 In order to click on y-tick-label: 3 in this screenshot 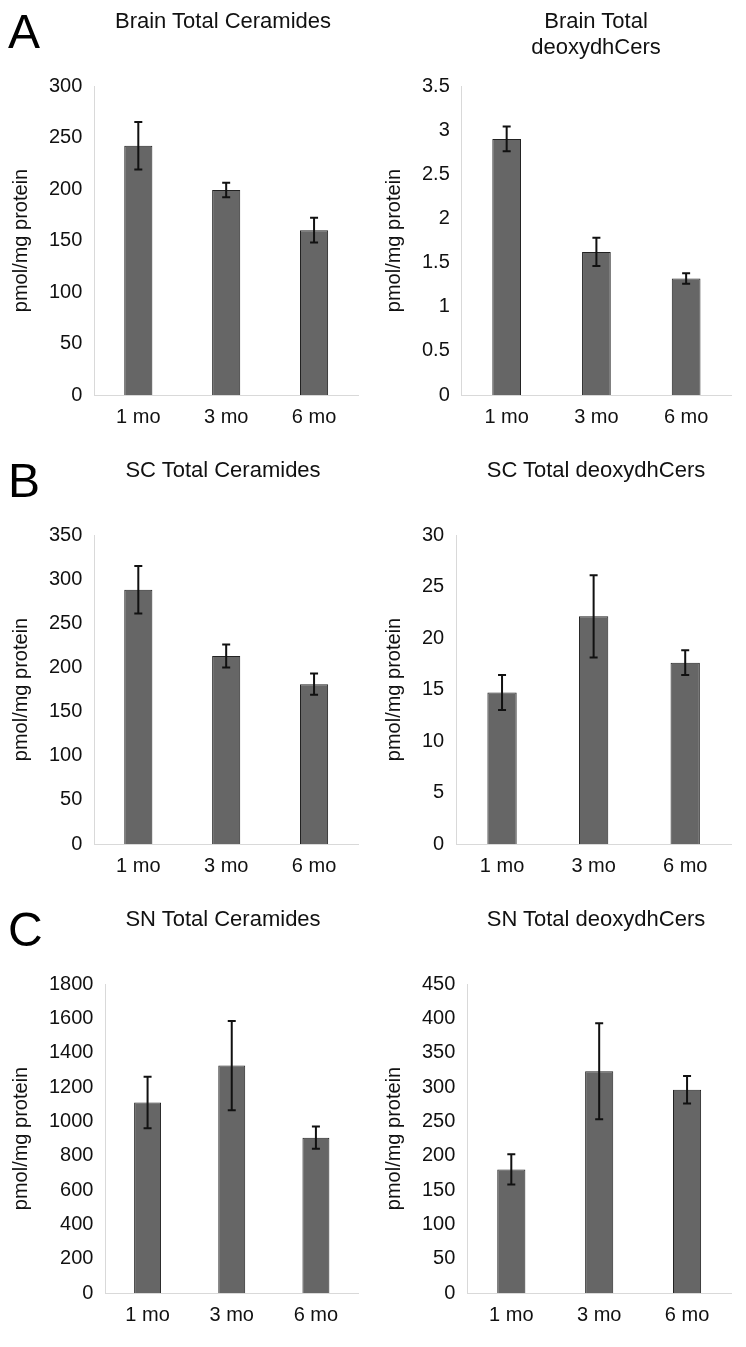, I will do `click(444, 128)`.